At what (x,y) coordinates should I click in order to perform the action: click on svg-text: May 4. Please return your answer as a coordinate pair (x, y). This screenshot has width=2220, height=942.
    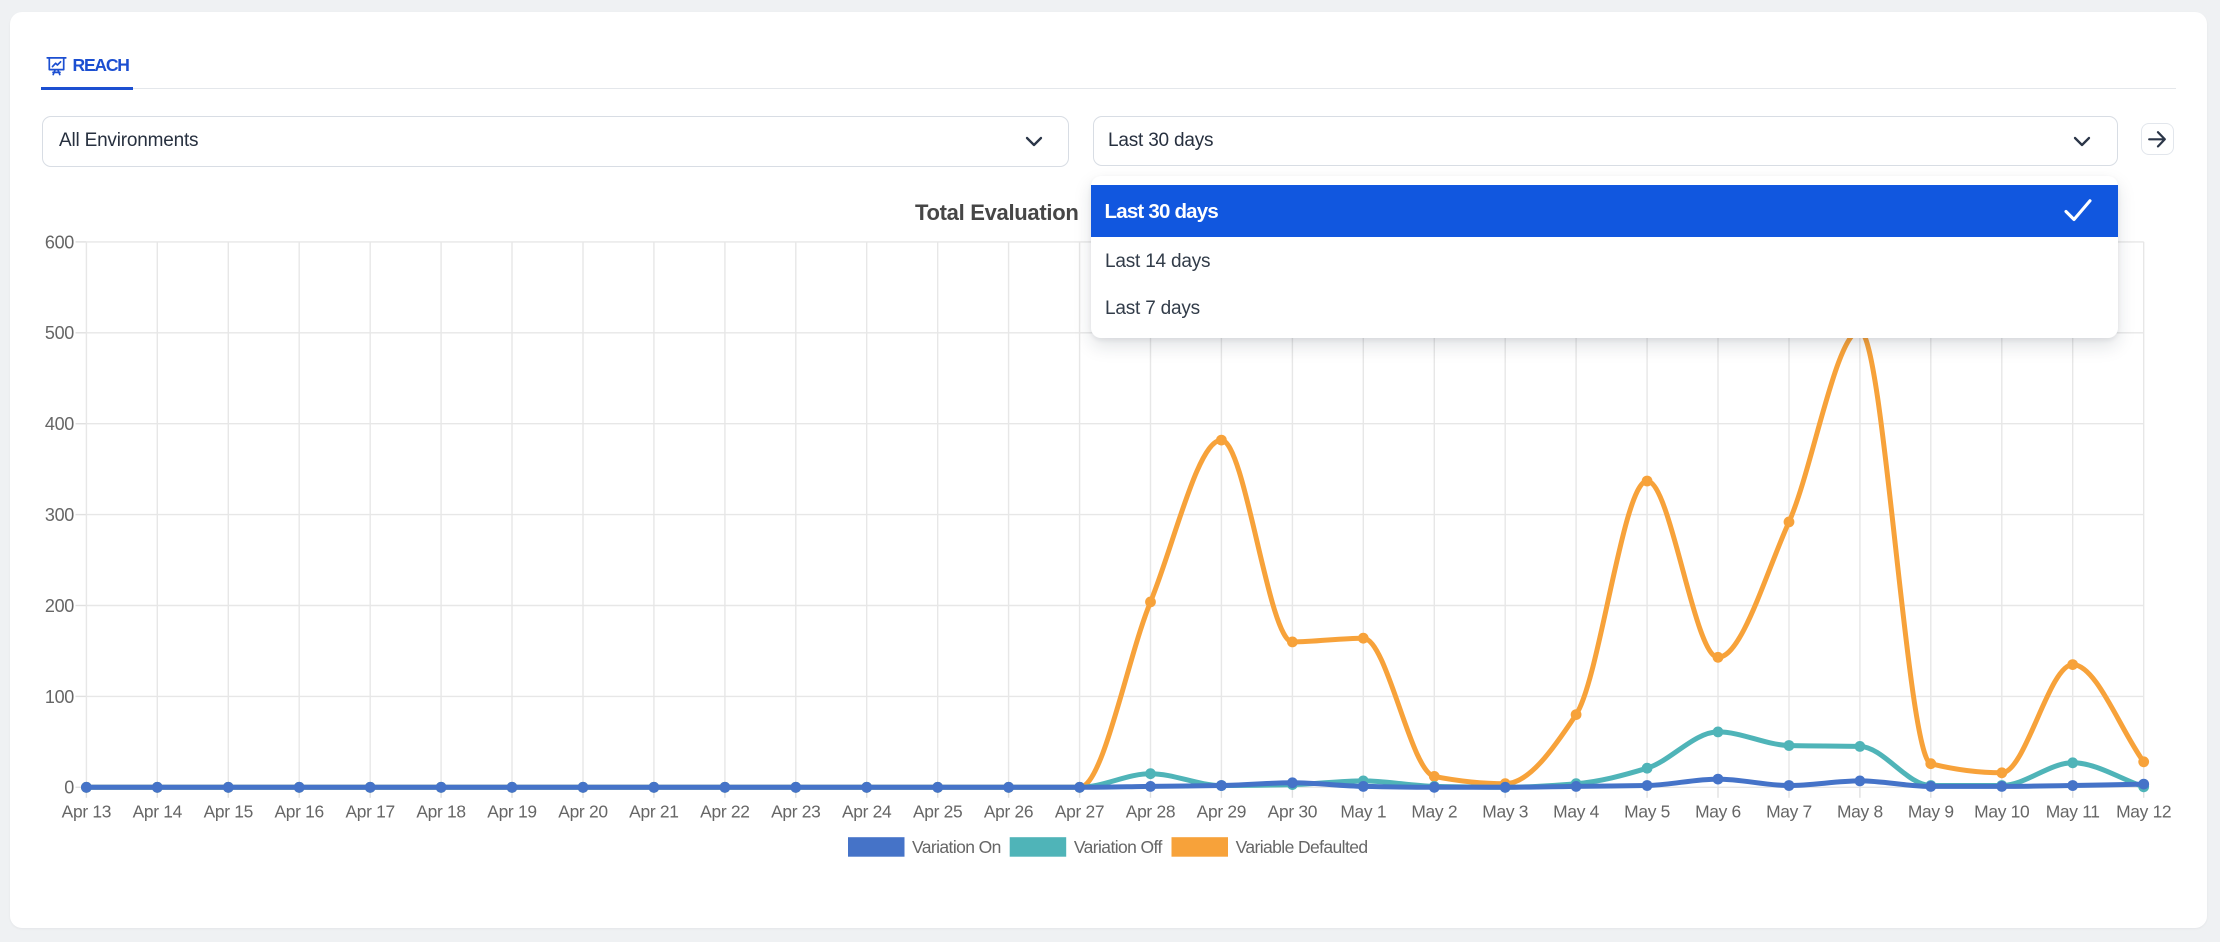
    Looking at the image, I should click on (1576, 812).